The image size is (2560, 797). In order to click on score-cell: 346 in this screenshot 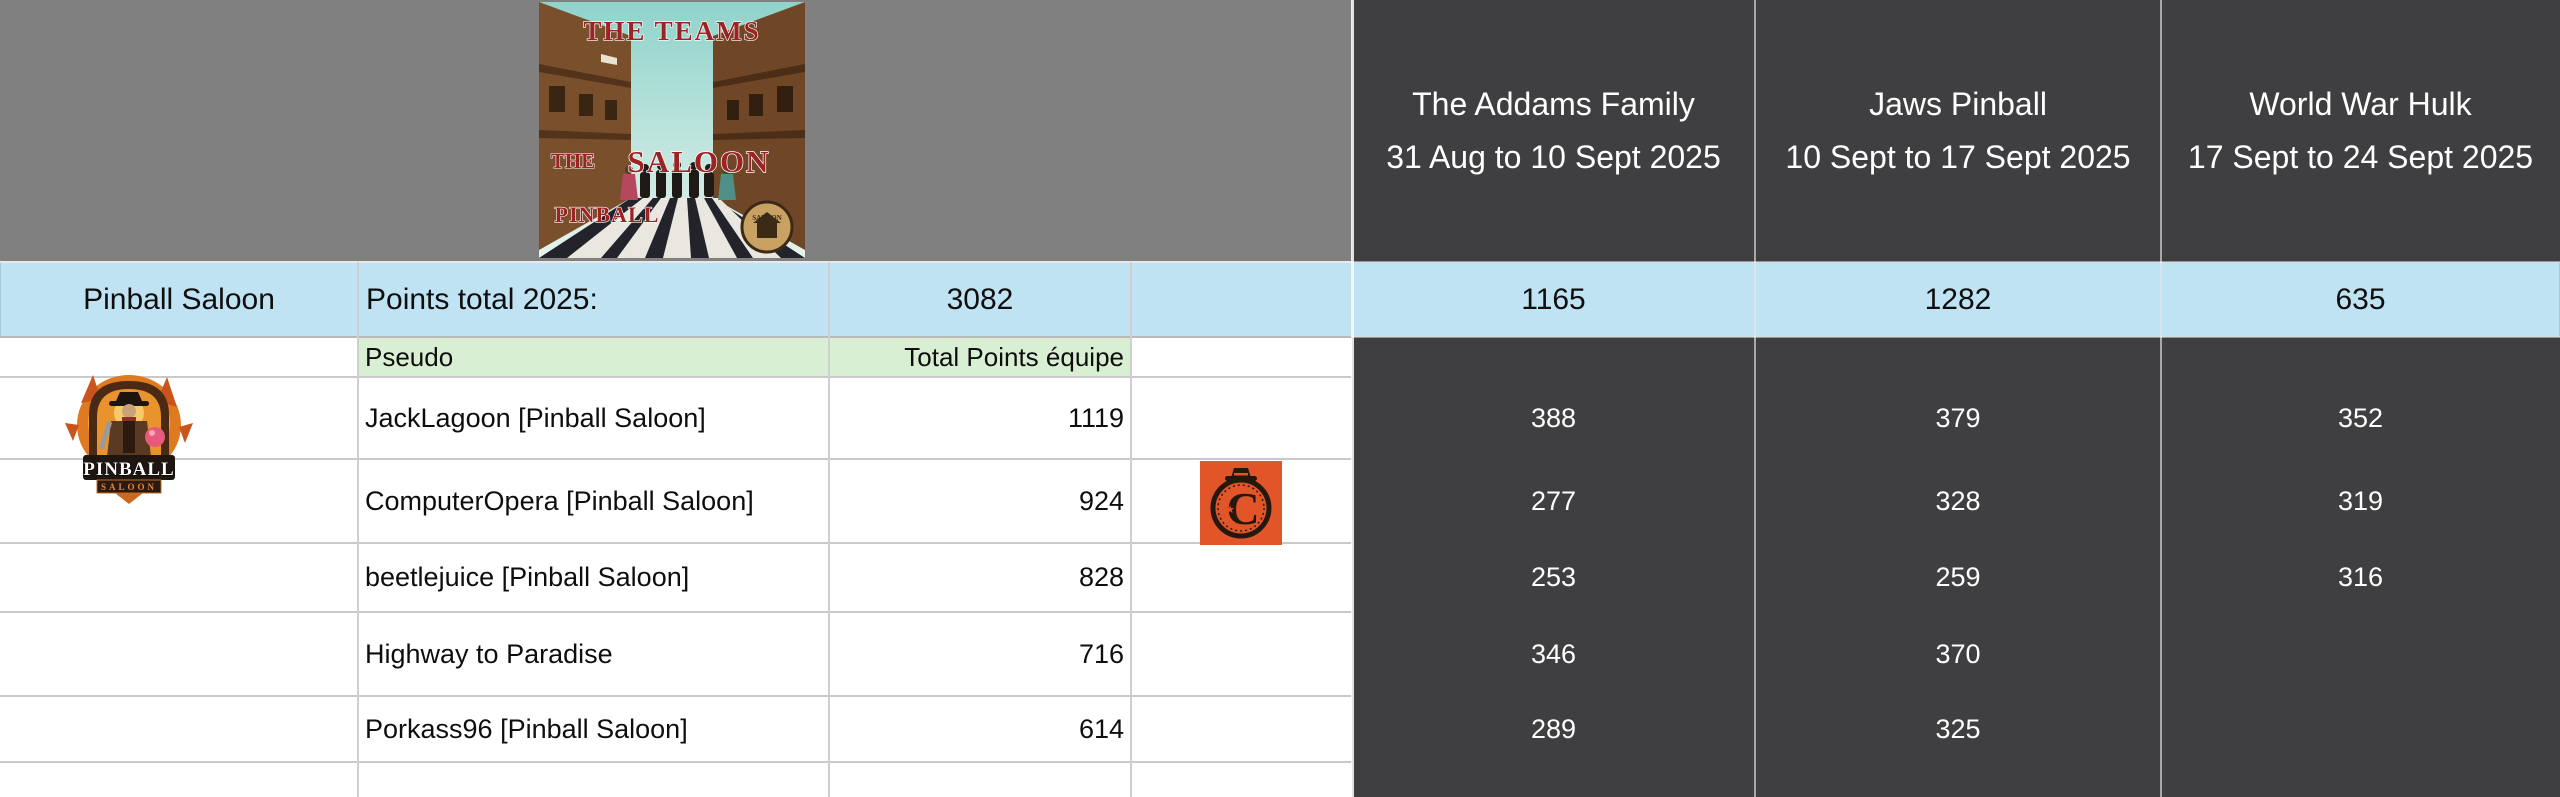, I will do `click(1553, 653)`.